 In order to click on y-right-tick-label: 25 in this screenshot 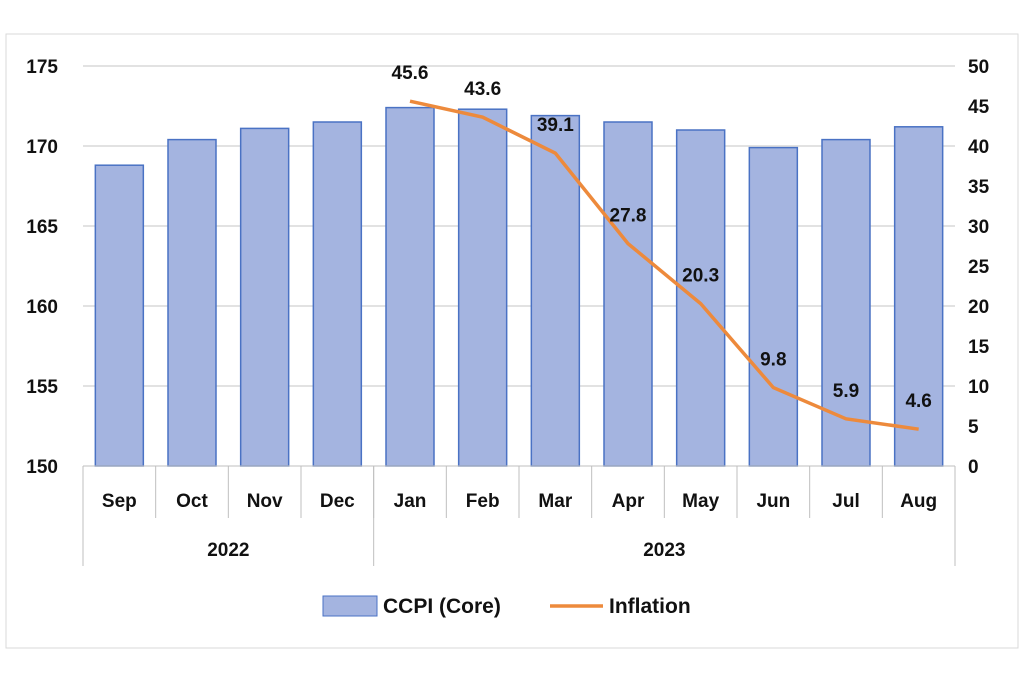, I will do `click(979, 267)`.